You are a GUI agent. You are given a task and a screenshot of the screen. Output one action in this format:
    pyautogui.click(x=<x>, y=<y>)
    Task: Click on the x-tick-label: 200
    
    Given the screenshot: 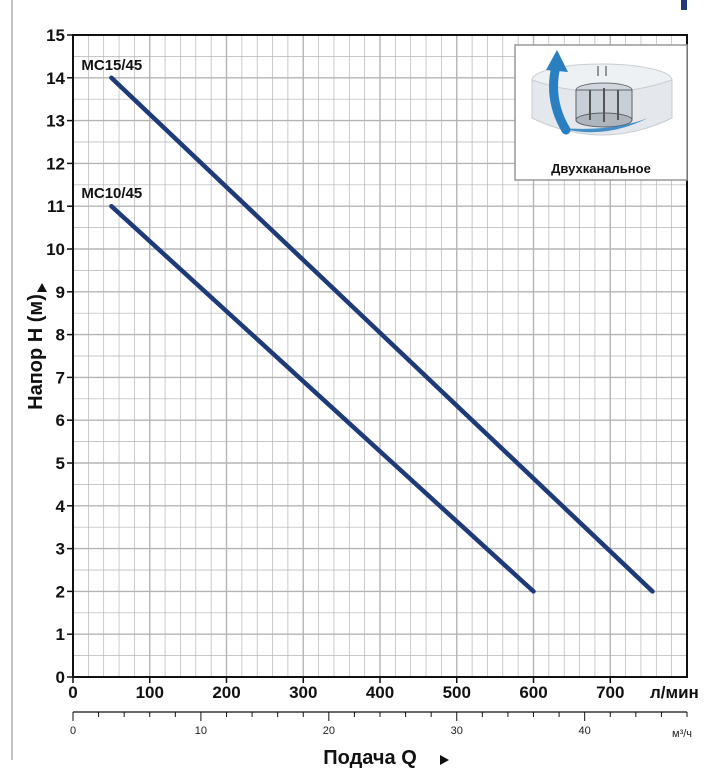 What is the action you would take?
    pyautogui.click(x=226, y=692)
    